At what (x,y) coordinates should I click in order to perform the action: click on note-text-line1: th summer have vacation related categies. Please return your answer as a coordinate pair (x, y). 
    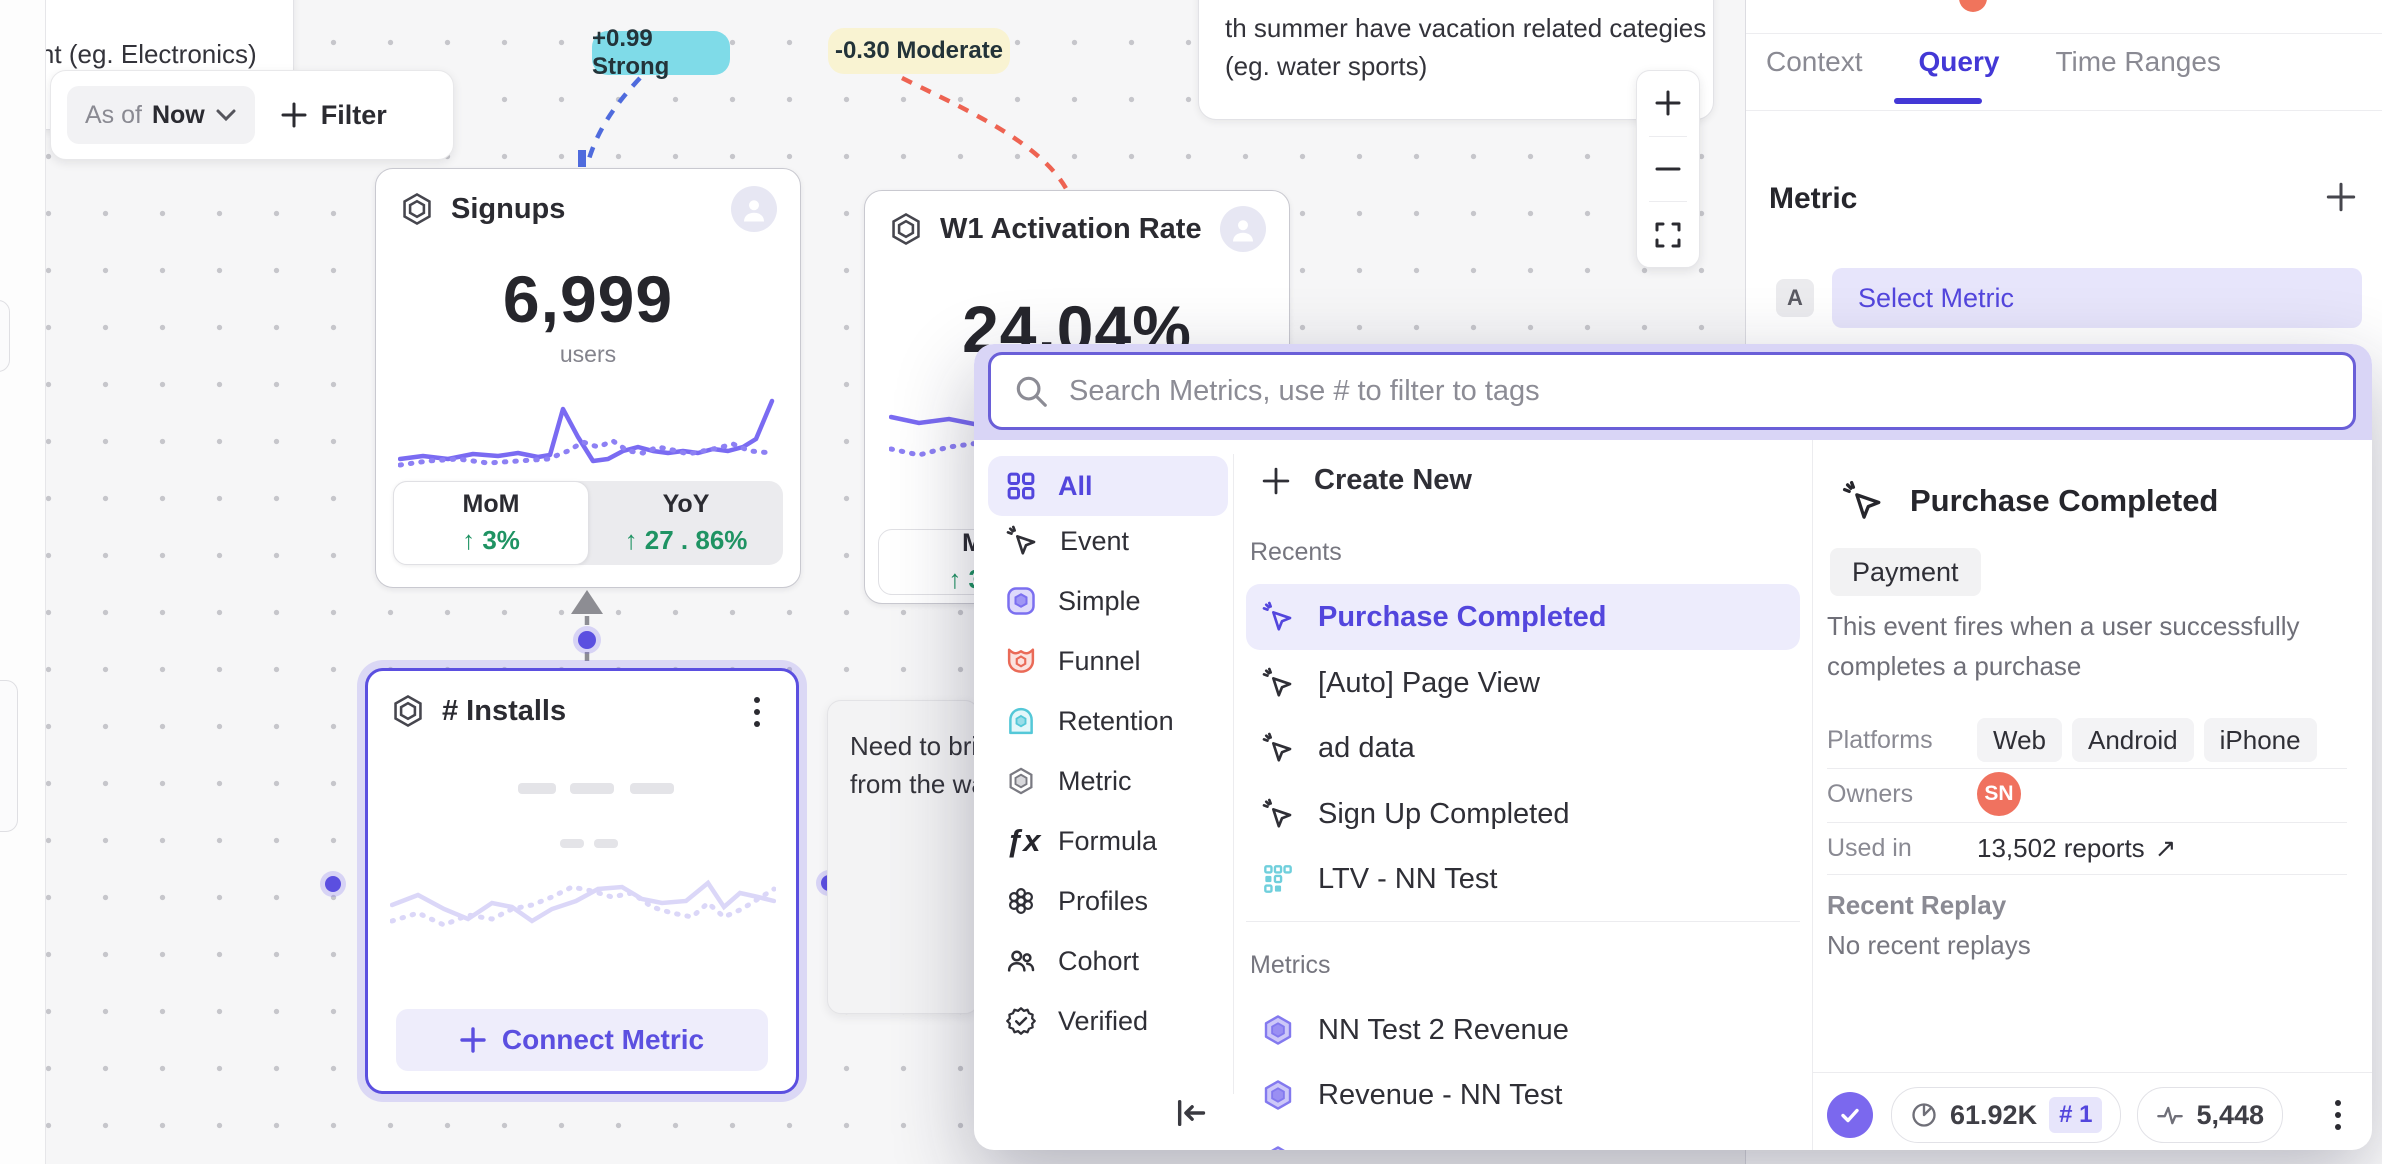
    Looking at the image, I should click on (1466, 28).